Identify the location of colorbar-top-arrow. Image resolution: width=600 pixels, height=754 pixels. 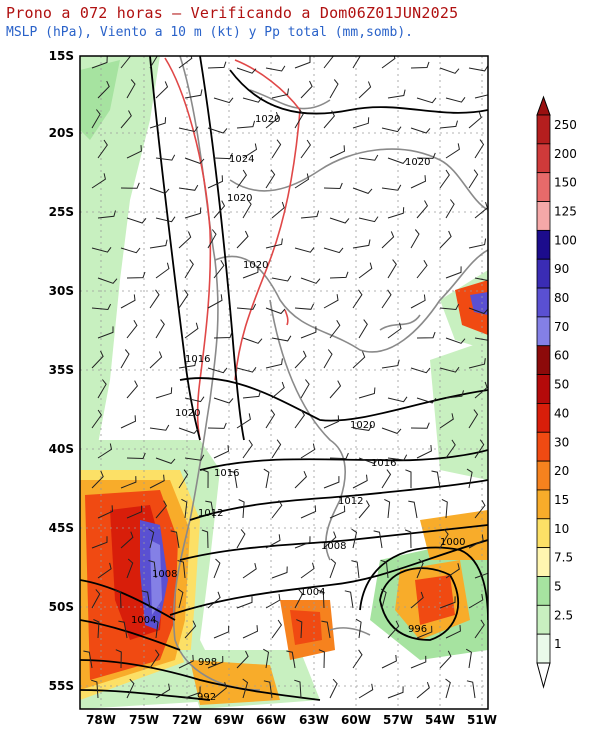
(543, 105).